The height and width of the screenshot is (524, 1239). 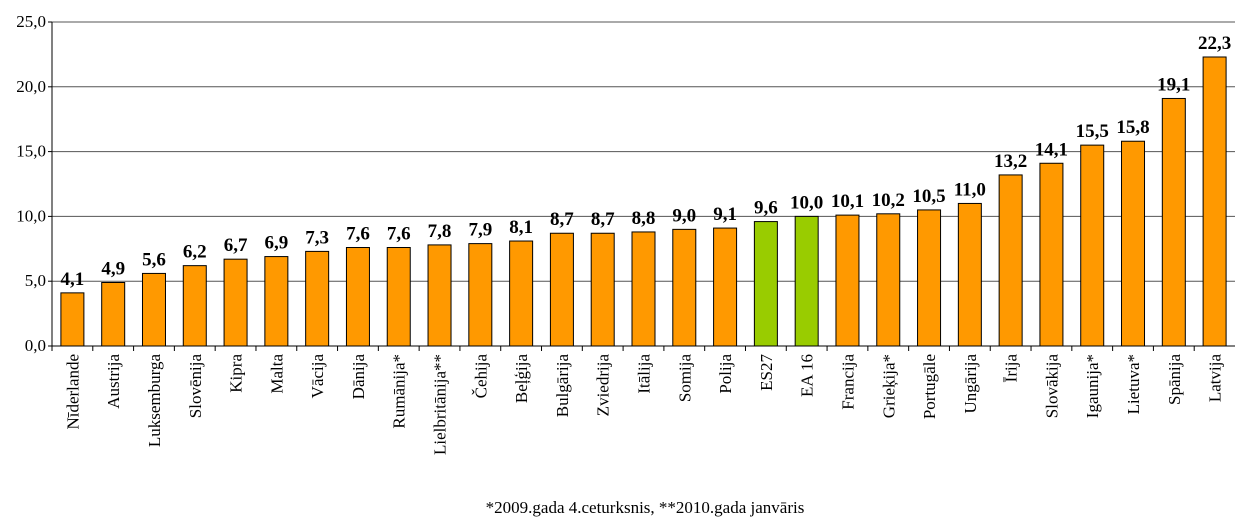 What do you see at coordinates (195, 386) in the screenshot?
I see `x-tick-label: Slovēnija` at bounding box center [195, 386].